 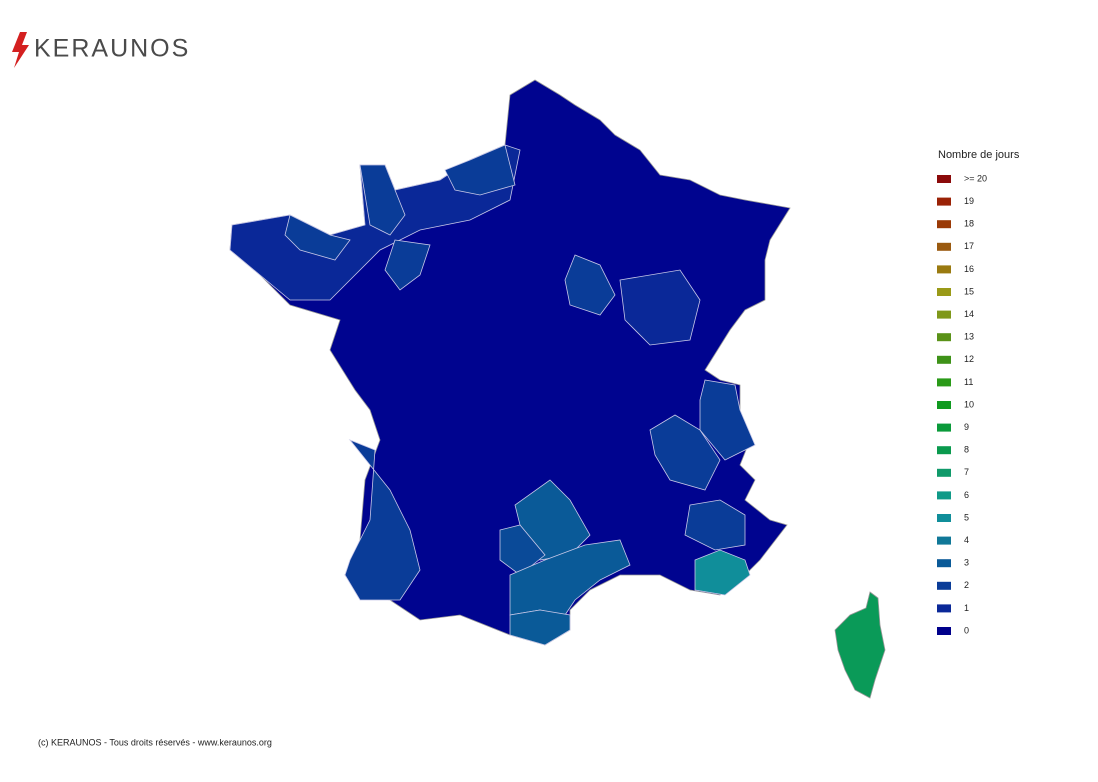 I want to click on legend-label: 2, so click(x=966, y=585).